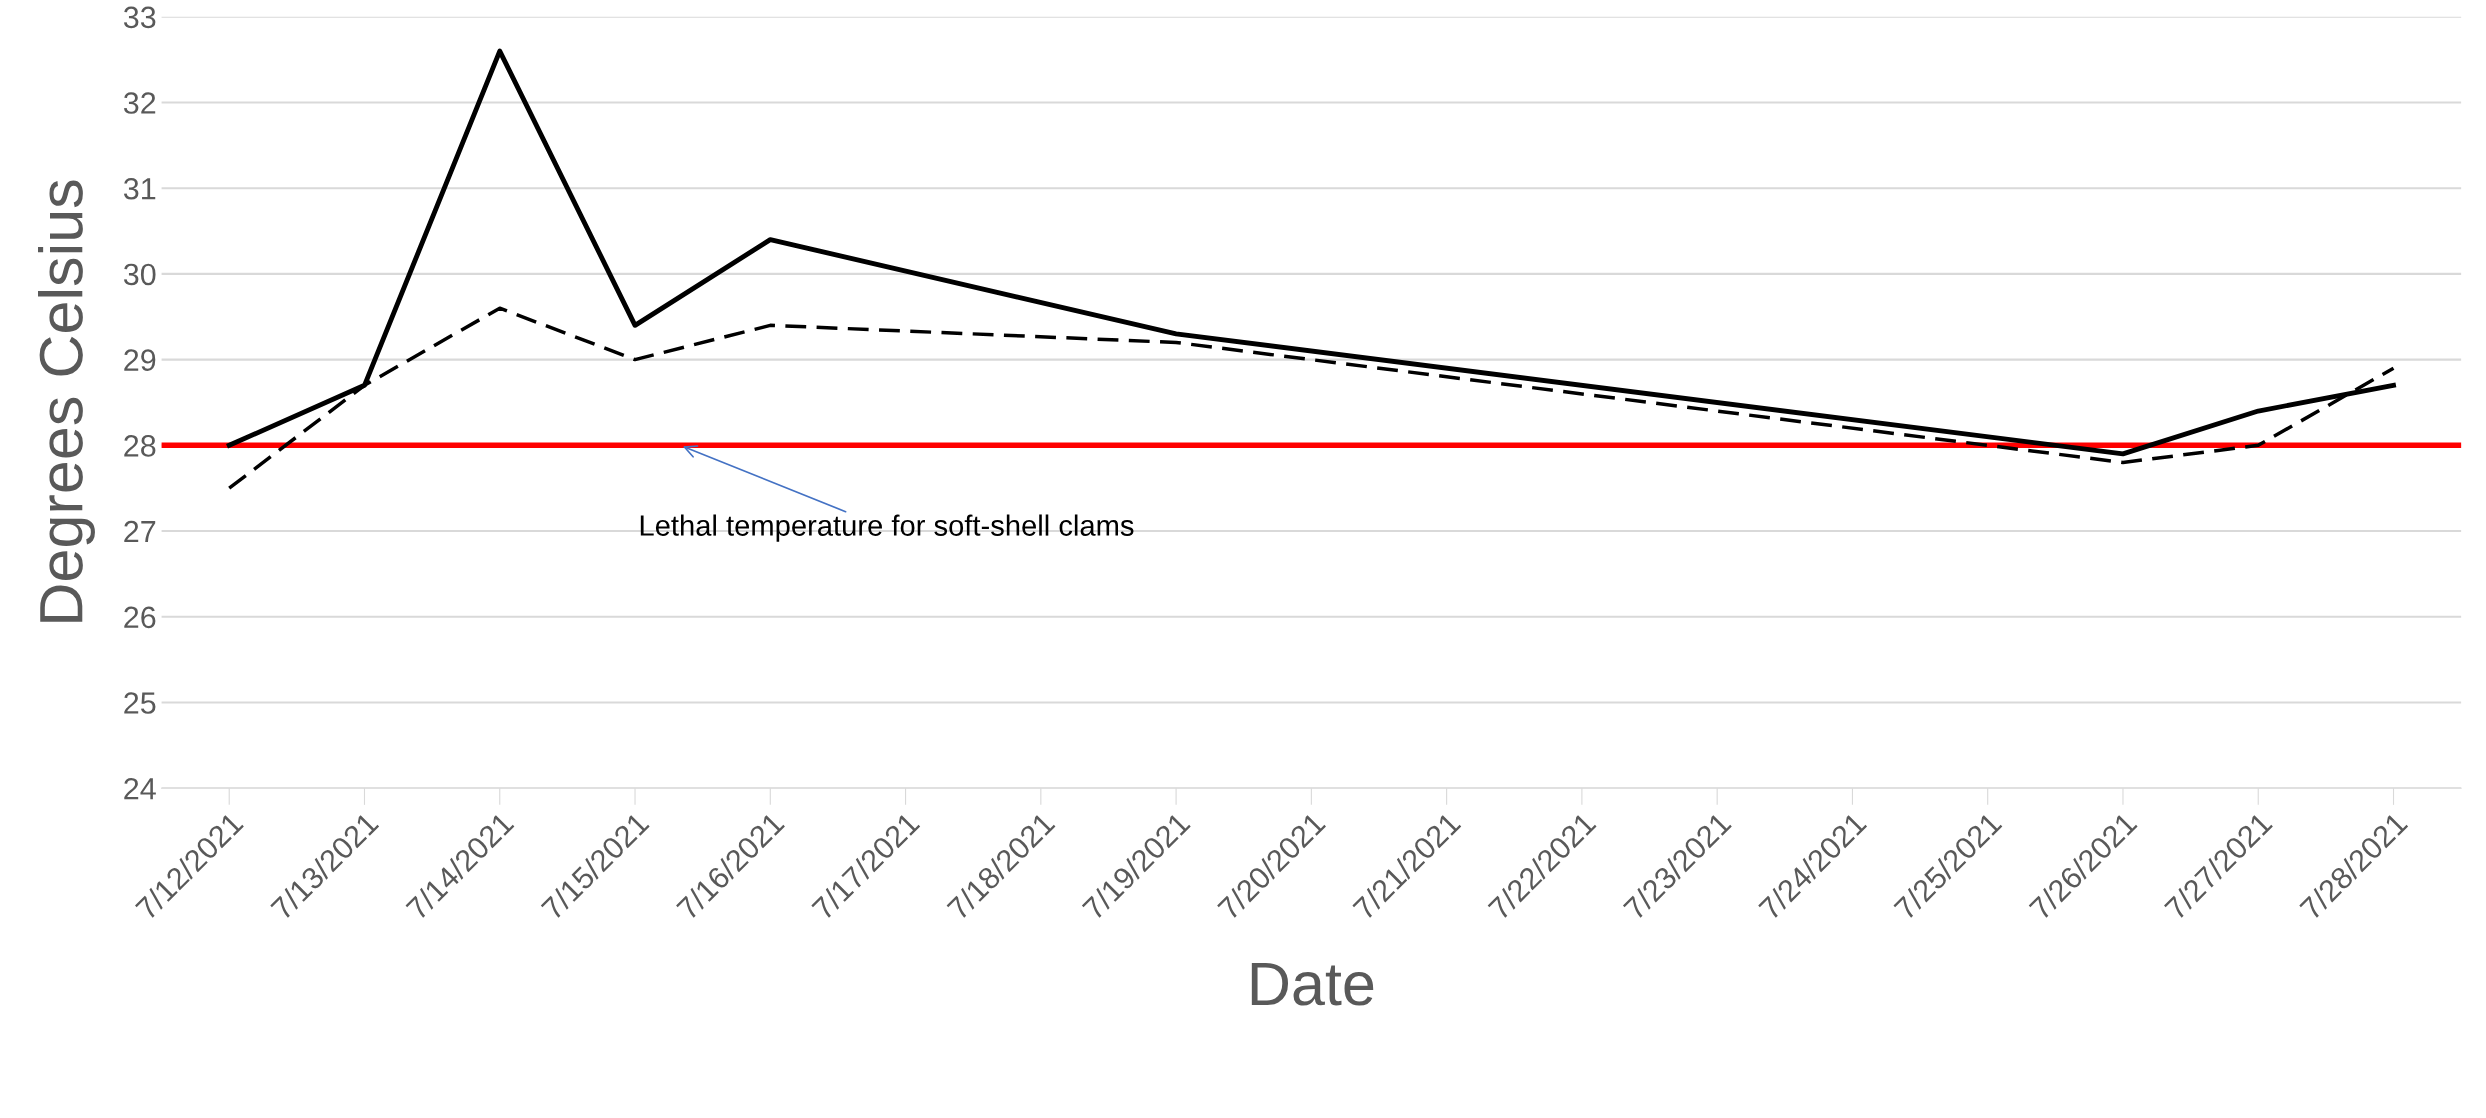  Describe the element at coordinates (887, 528) in the screenshot. I see `annotation: Lethal temperature for soft-shell clams` at that location.